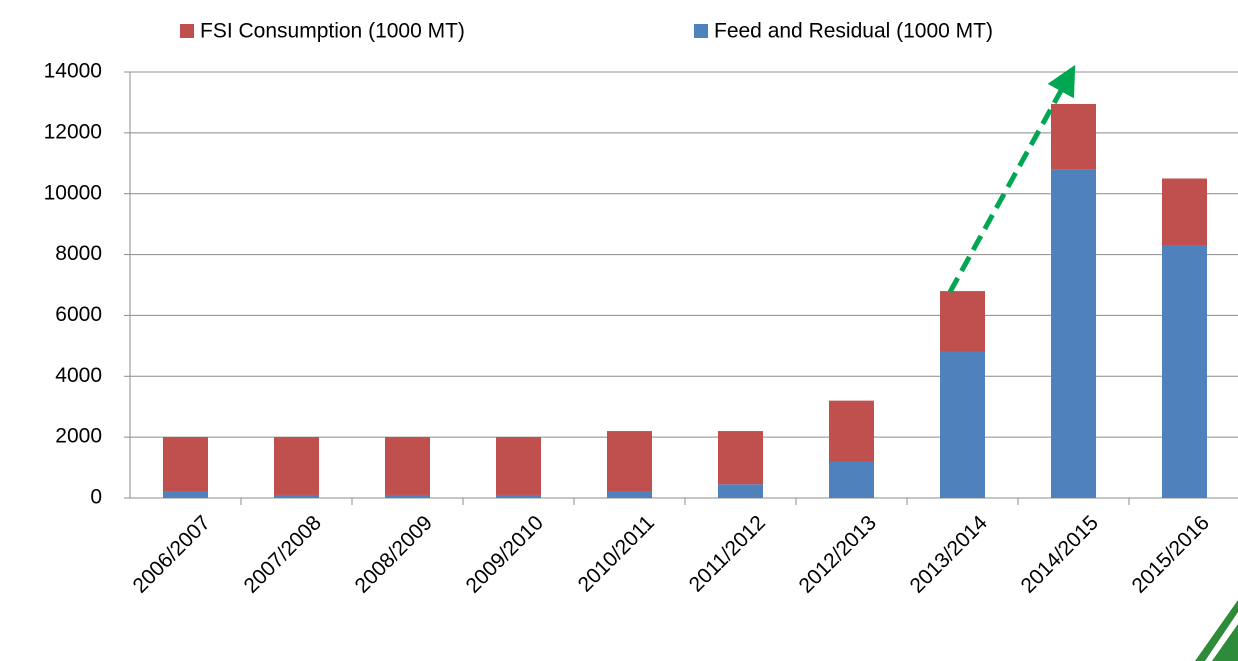  Describe the element at coordinates (78, 375) in the screenshot. I see `y-tick-label: 4000` at that location.